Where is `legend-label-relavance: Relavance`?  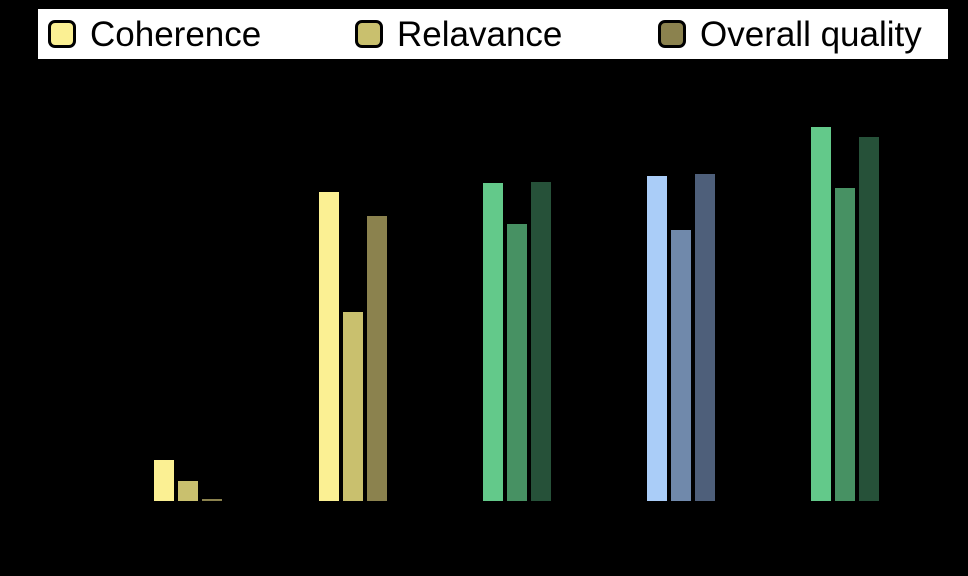
legend-label-relavance: Relavance is located at coordinates (480, 34).